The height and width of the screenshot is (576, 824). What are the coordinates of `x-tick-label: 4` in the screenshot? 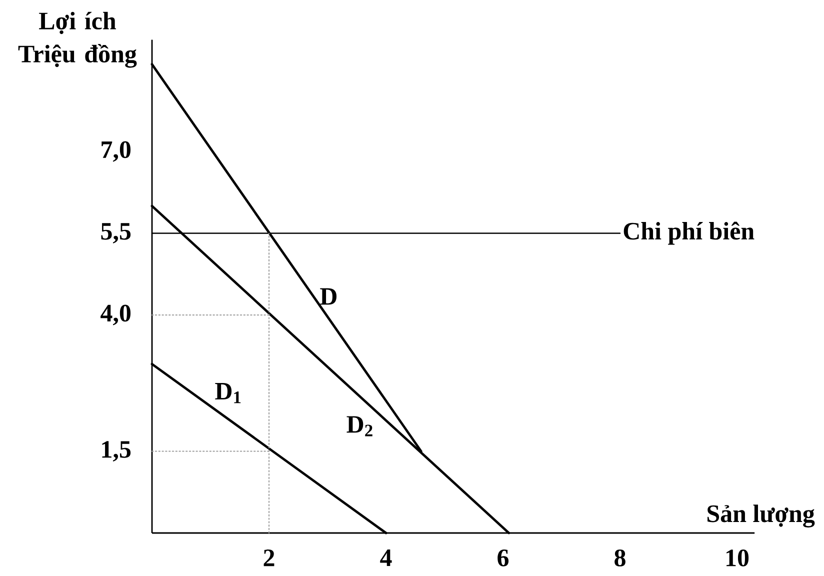 It's located at (386, 558).